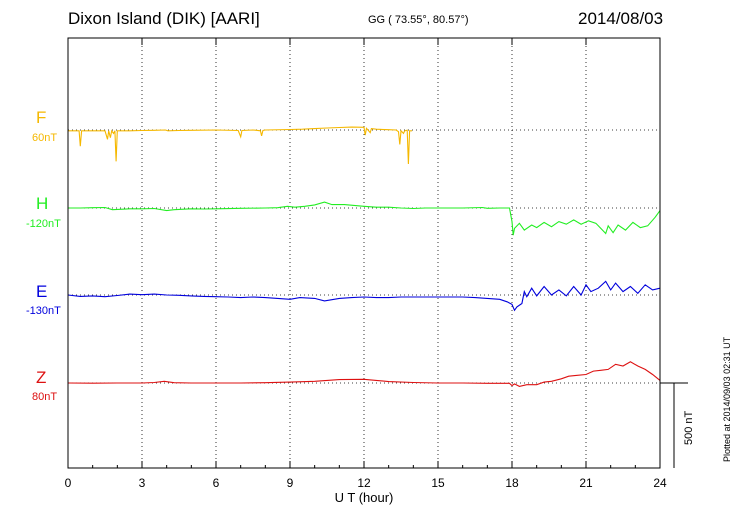 The height and width of the screenshot is (520, 730). Describe the element at coordinates (364, 218) in the screenshot. I see `series-line-h` at that location.